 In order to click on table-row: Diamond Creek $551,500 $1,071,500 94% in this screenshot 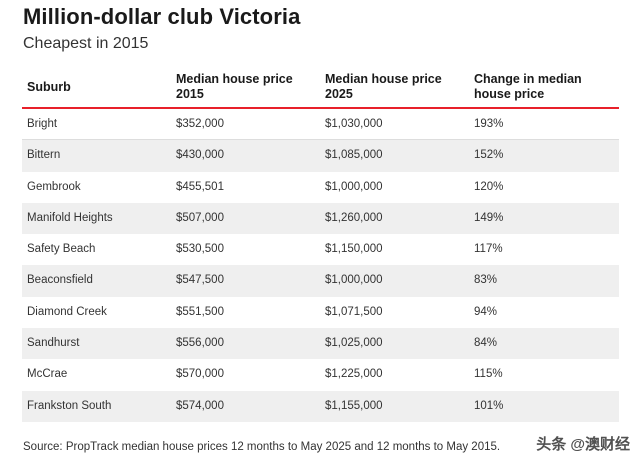, I will do `click(320, 312)`.